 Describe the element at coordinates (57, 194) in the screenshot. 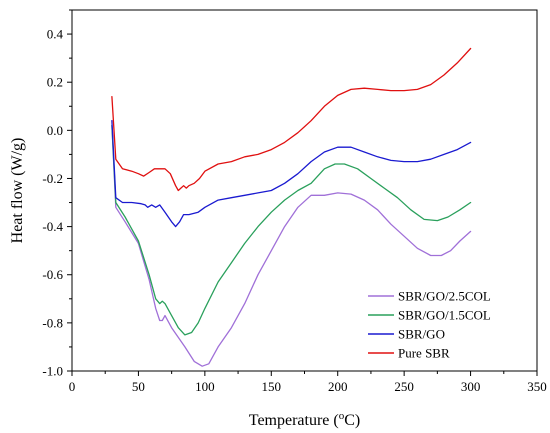

I see `y-axis-ticks: 0.4 0.2 0.0 -0.2 -0.4 -0.6 -0.8 -1.0` at that location.